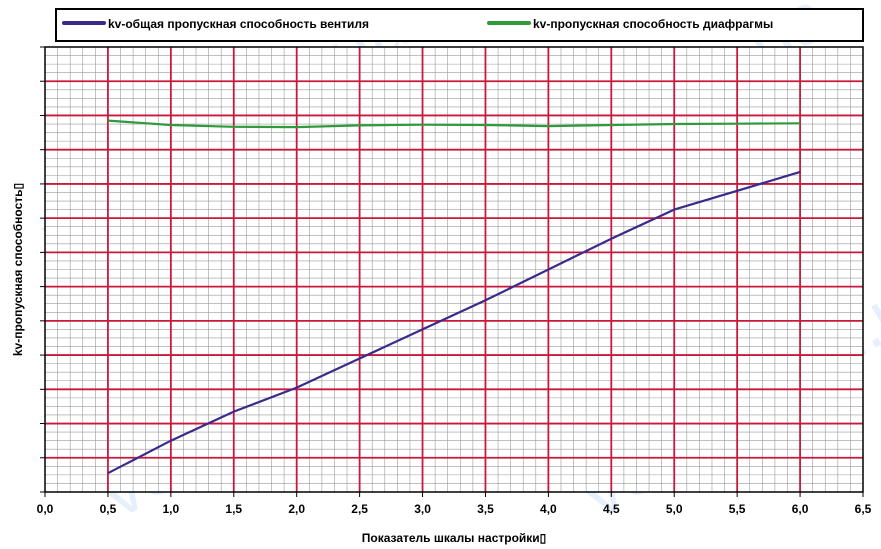  I want to click on x-tick-label: 2,5, so click(359, 509).